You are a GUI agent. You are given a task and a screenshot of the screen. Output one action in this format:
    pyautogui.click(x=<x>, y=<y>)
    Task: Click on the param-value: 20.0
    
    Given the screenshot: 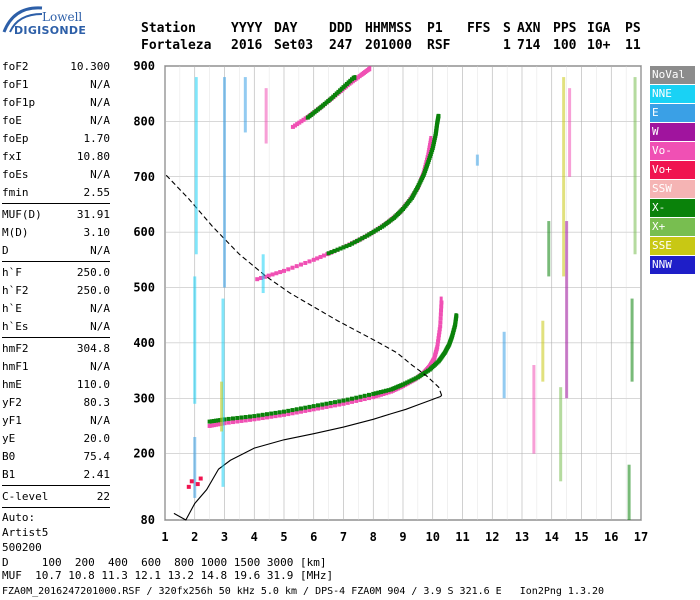 What is the action you would take?
    pyautogui.click(x=97, y=438)
    